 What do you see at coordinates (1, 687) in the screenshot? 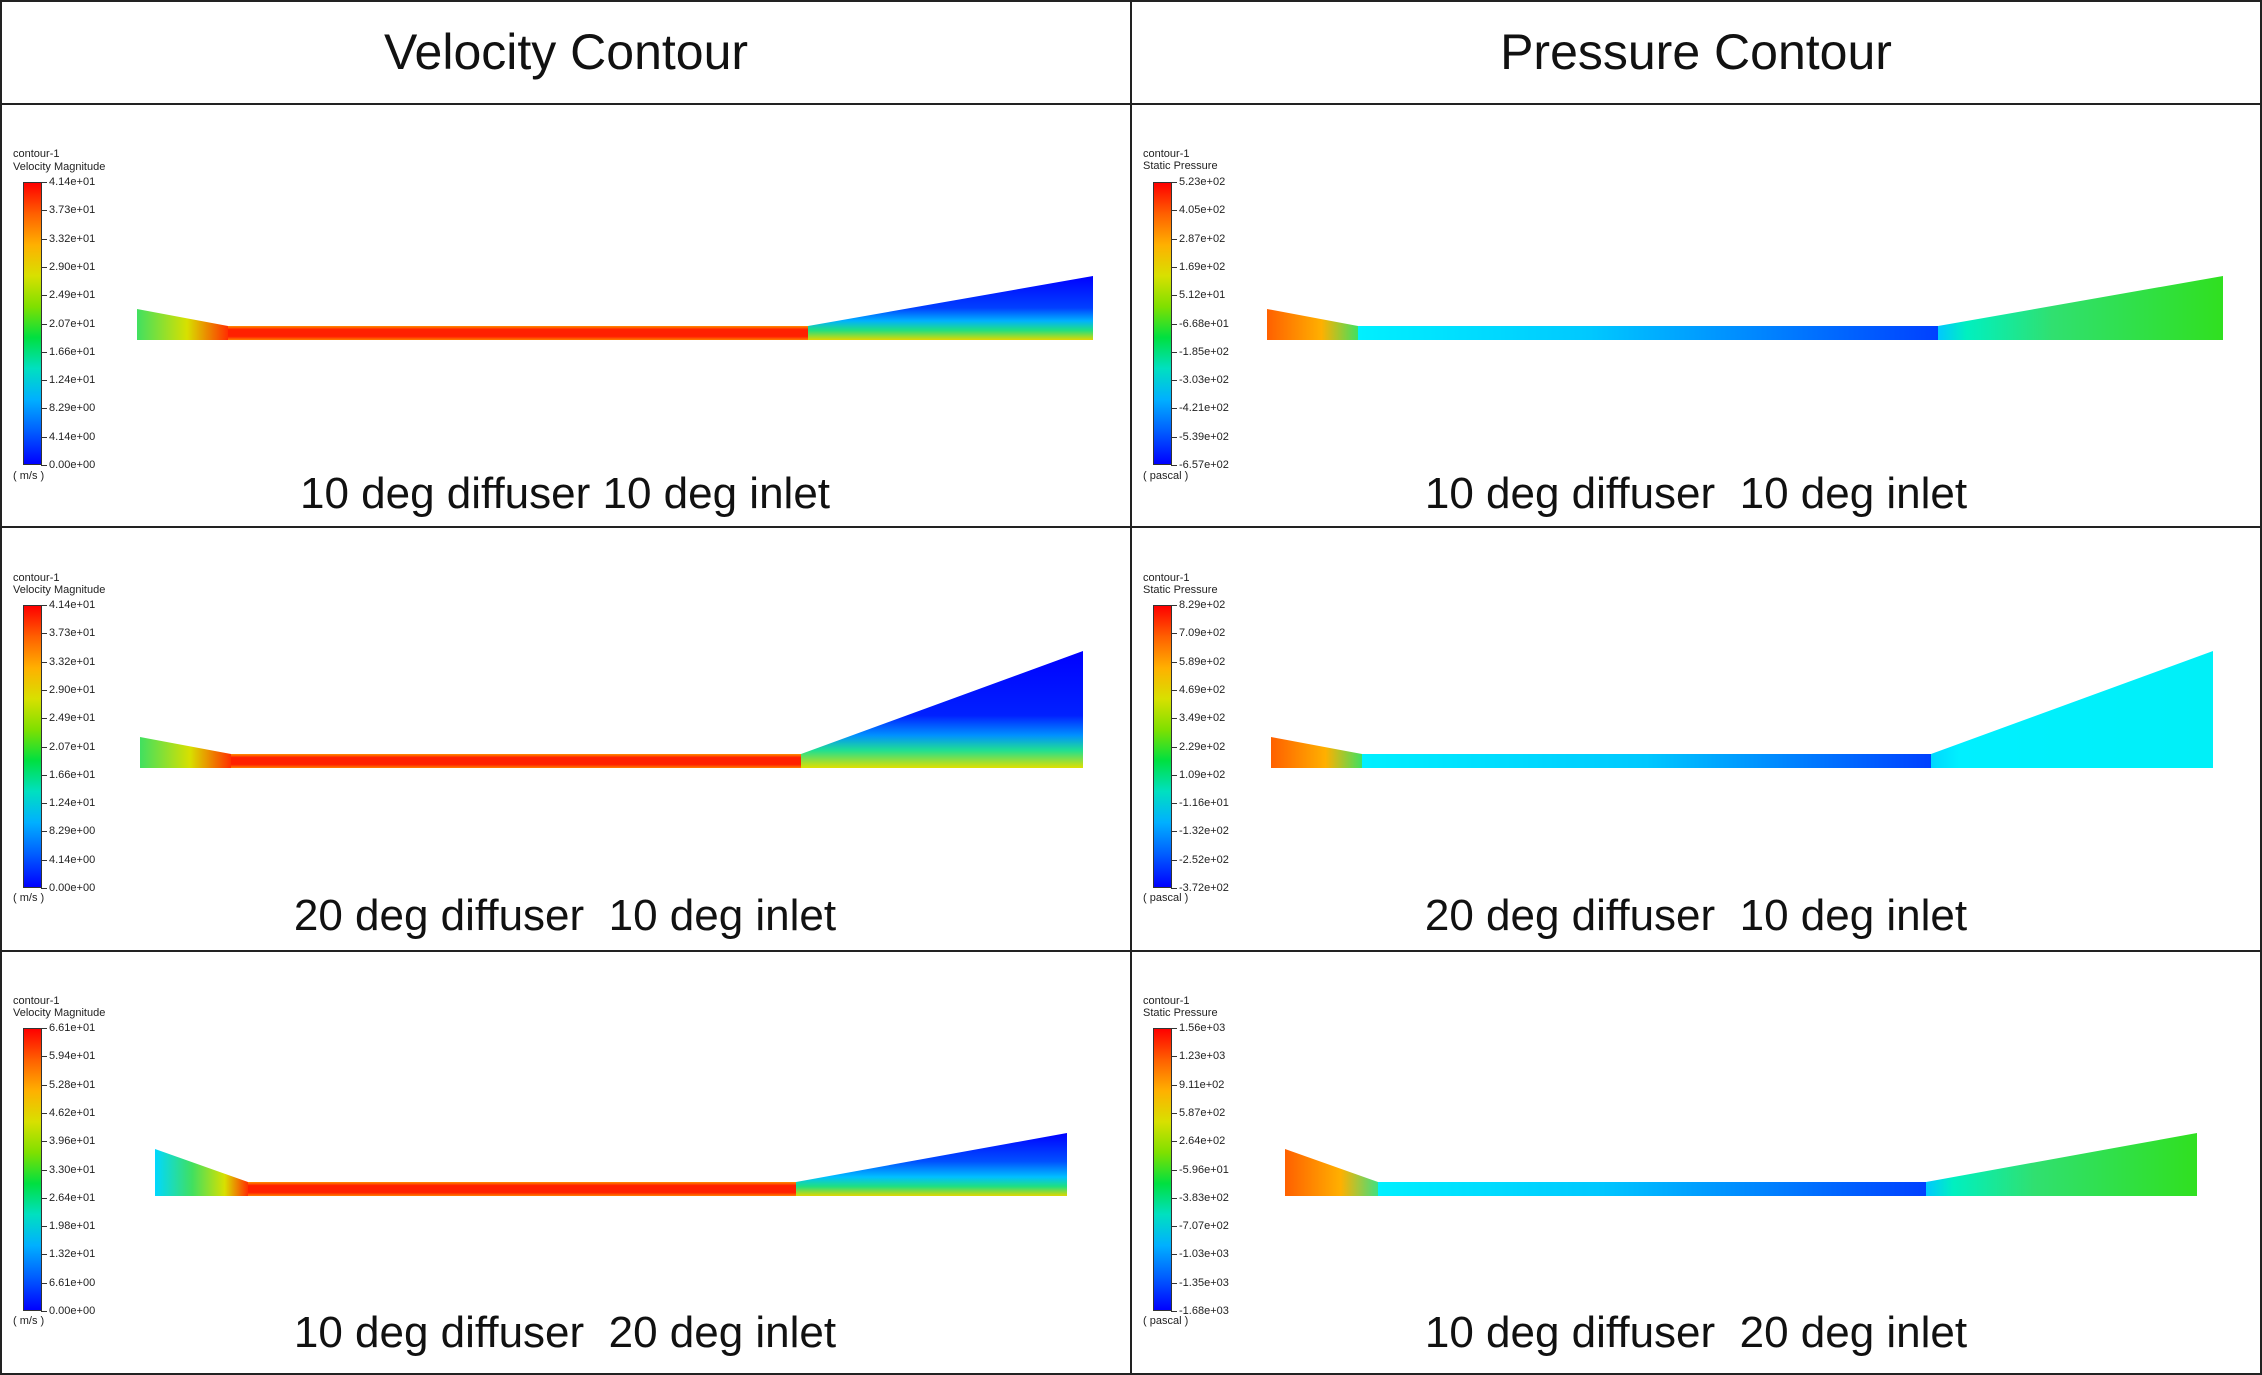
I see `grid-line` at bounding box center [1, 687].